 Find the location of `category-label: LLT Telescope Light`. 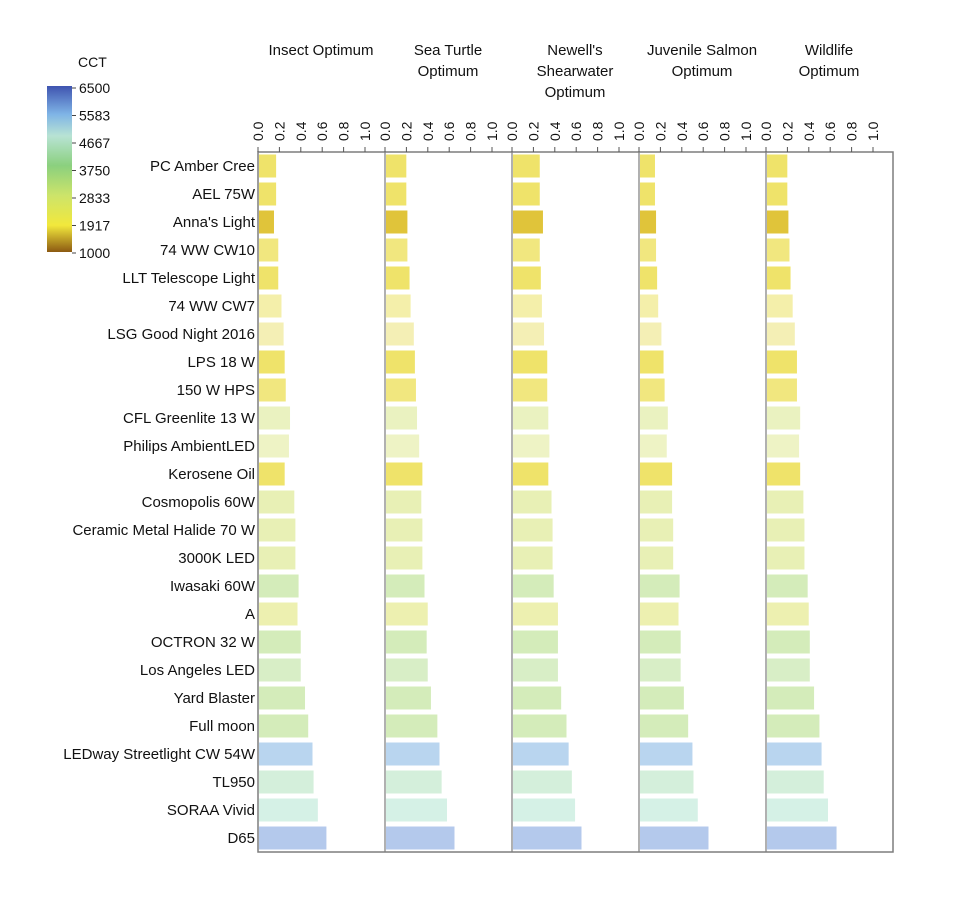

category-label: LLT Telescope Light is located at coordinates (188, 278).